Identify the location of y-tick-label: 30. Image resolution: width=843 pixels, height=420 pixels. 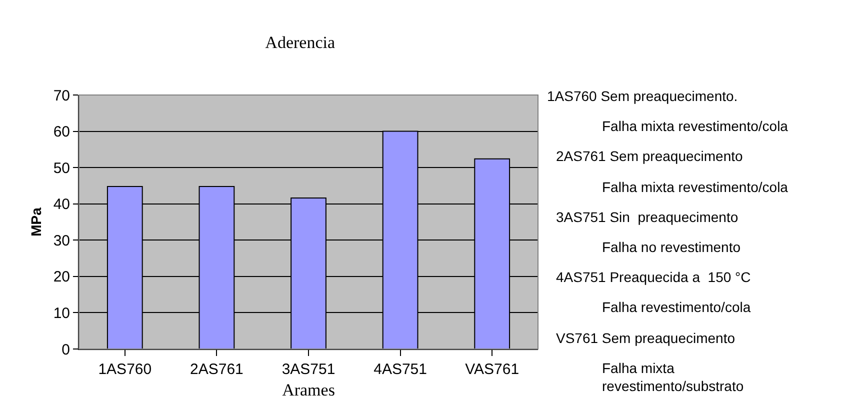
(61, 241).